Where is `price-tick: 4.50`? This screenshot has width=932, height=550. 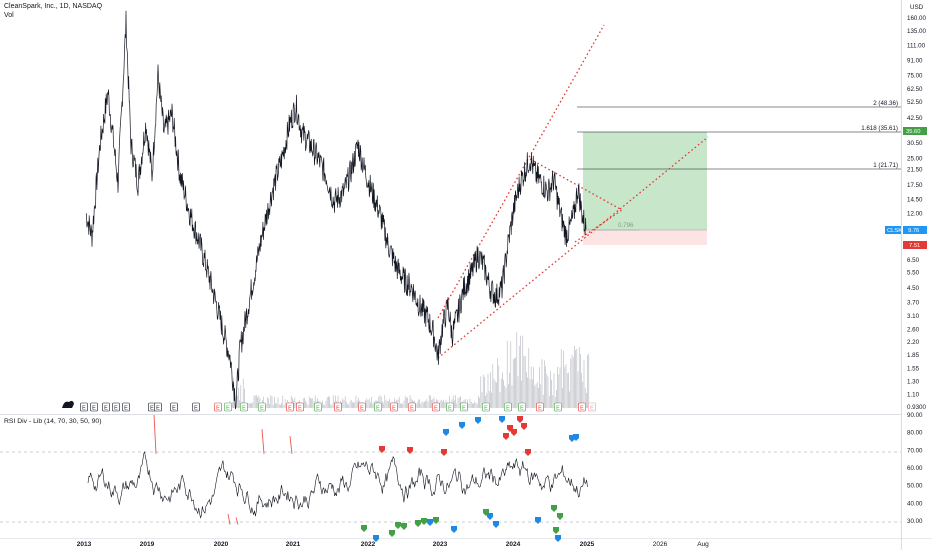 price-tick: 4.50 is located at coordinates (913, 288).